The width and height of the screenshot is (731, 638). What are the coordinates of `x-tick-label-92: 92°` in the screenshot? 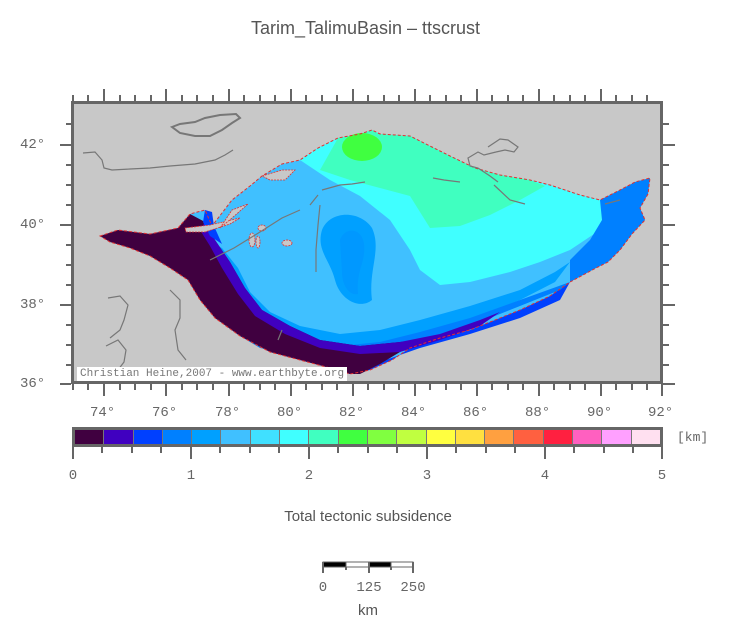 It's located at (661, 413).